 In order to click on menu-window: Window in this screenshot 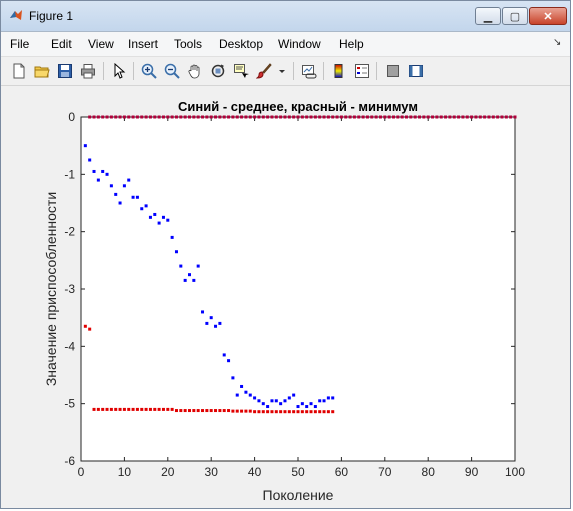, I will do `click(299, 44)`.